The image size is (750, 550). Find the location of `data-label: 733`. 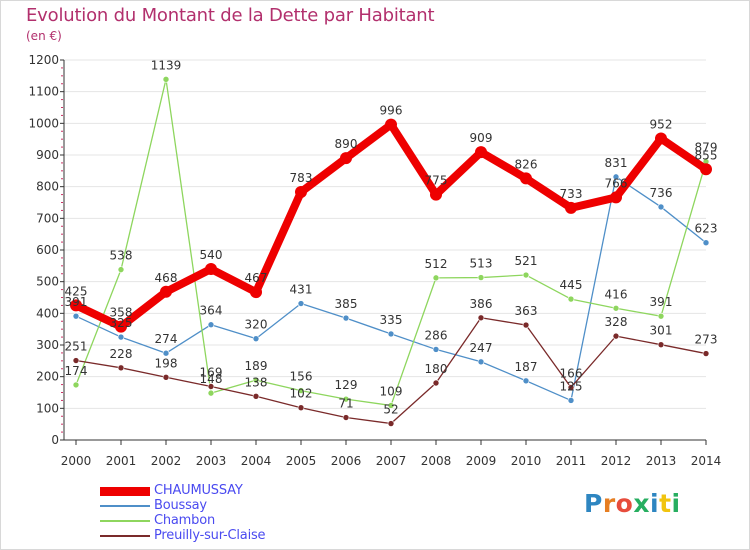

data-label: 733 is located at coordinates (571, 194).